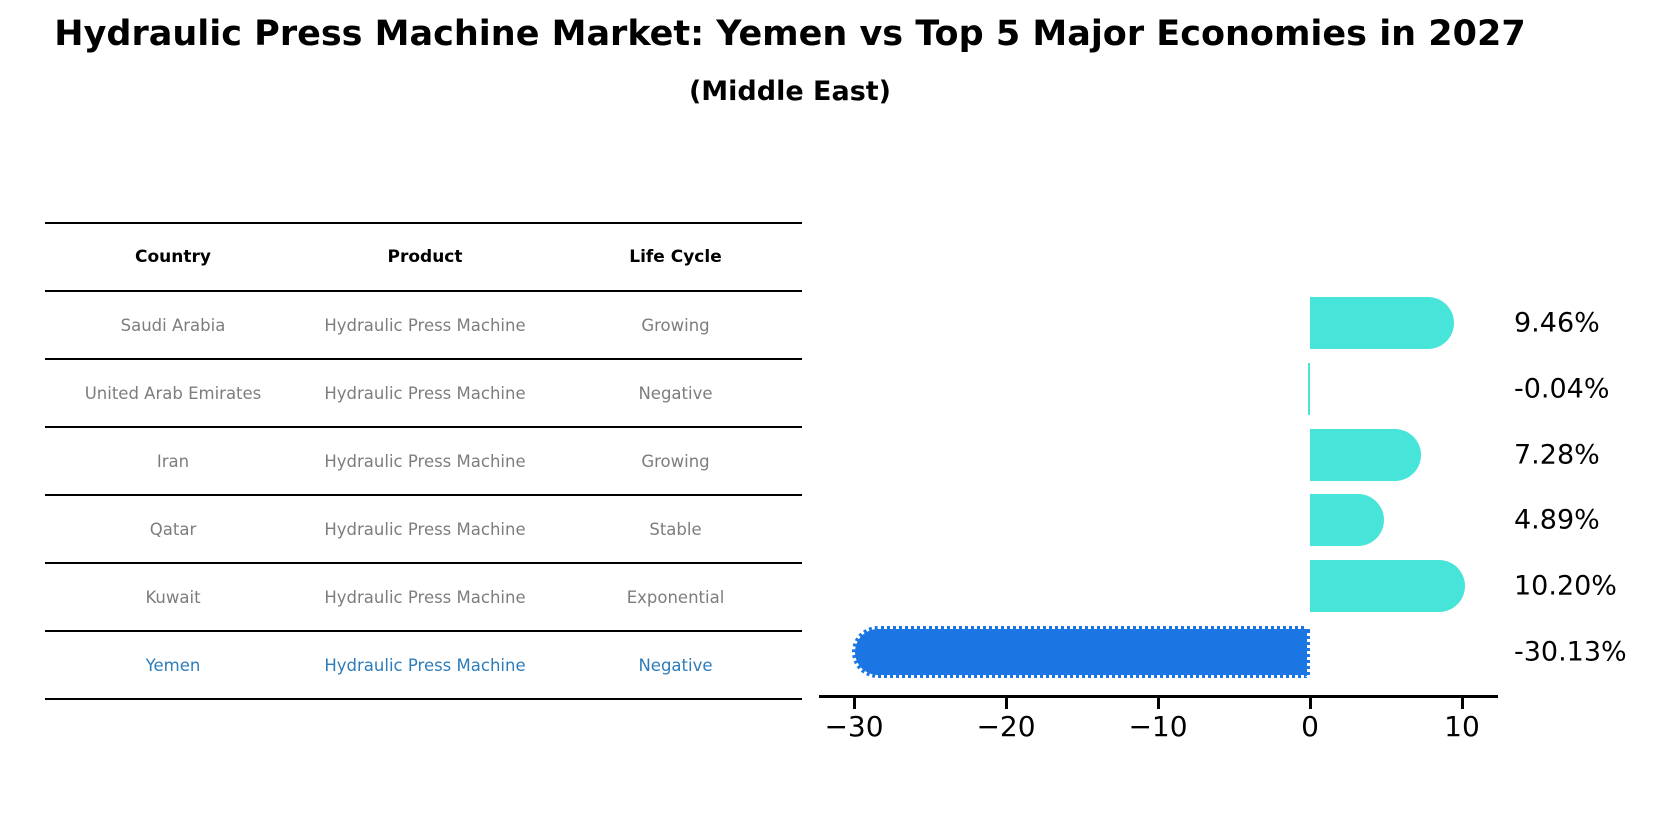  Describe the element at coordinates (854, 703) in the screenshot. I see `x-tick-mark--30` at that location.